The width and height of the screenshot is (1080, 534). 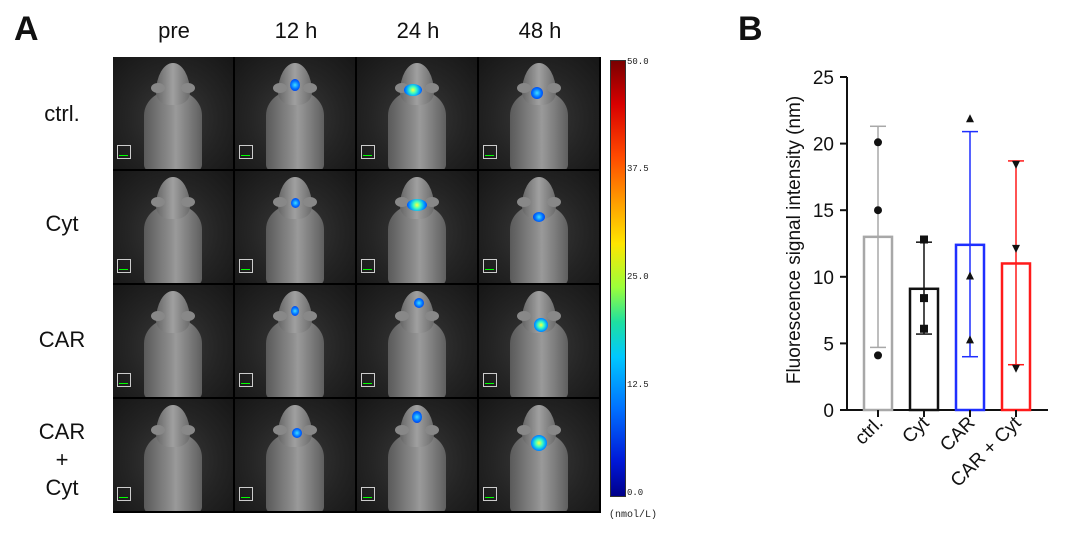 I want to click on row-label-cyt: Cyt, so click(x=62, y=223).